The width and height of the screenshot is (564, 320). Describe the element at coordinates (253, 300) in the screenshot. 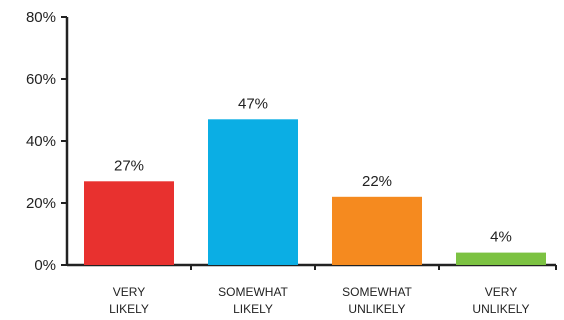

I see `x-tick-label: SOMEWHAT LIKELY` at that location.